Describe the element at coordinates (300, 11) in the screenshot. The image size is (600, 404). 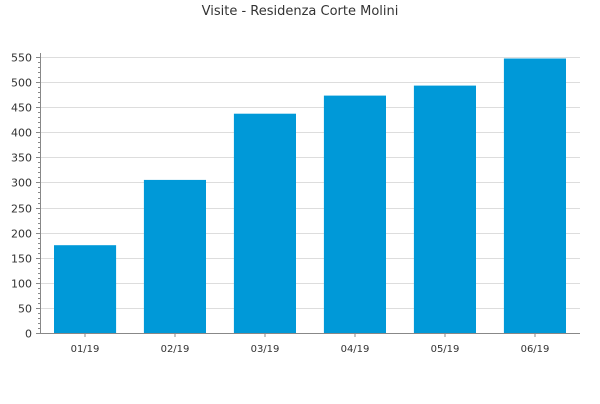
I see `chart-title: Visite - Residenza Corte Molini` at that location.